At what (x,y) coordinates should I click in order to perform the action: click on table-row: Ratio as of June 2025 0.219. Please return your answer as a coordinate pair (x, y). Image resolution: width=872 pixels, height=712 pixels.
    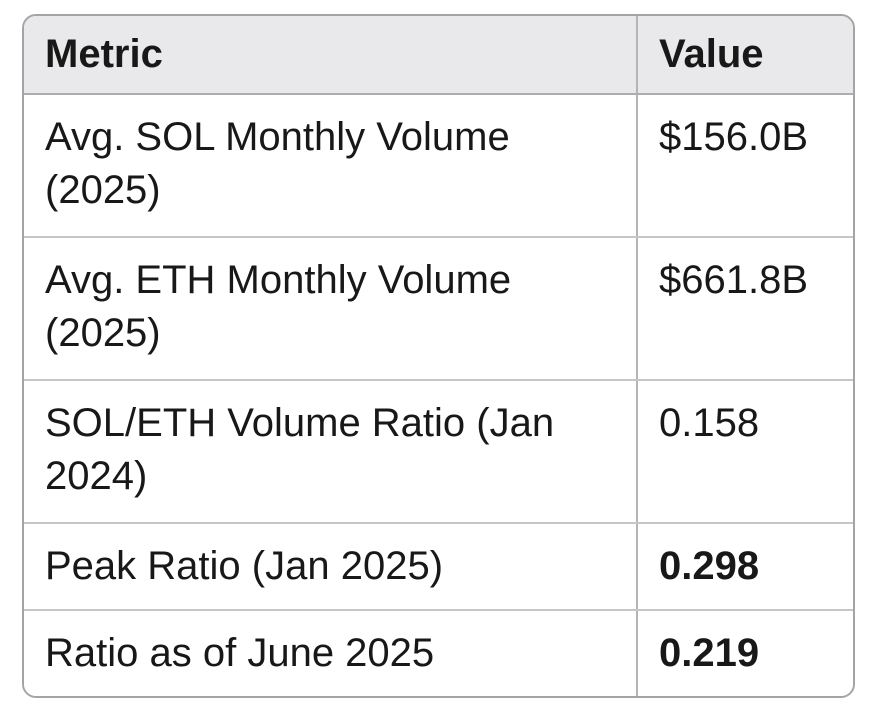
    Looking at the image, I should click on (438, 653).